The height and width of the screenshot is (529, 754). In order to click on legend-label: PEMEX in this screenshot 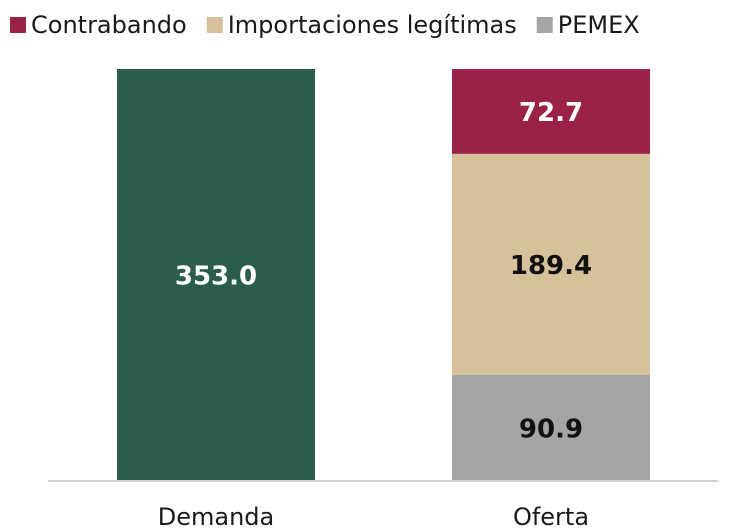, I will do `click(599, 25)`.